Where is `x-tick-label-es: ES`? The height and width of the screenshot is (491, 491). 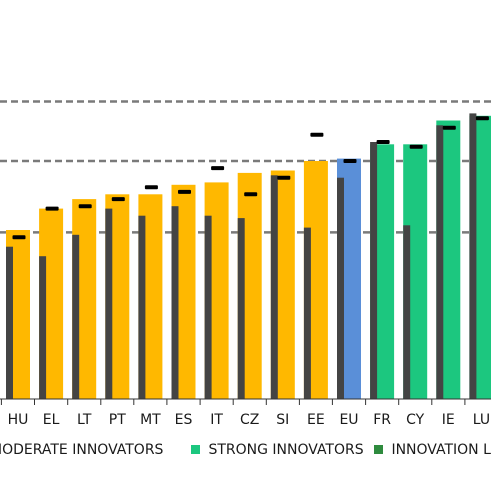 x-tick-label-es: ES is located at coordinates (184, 420).